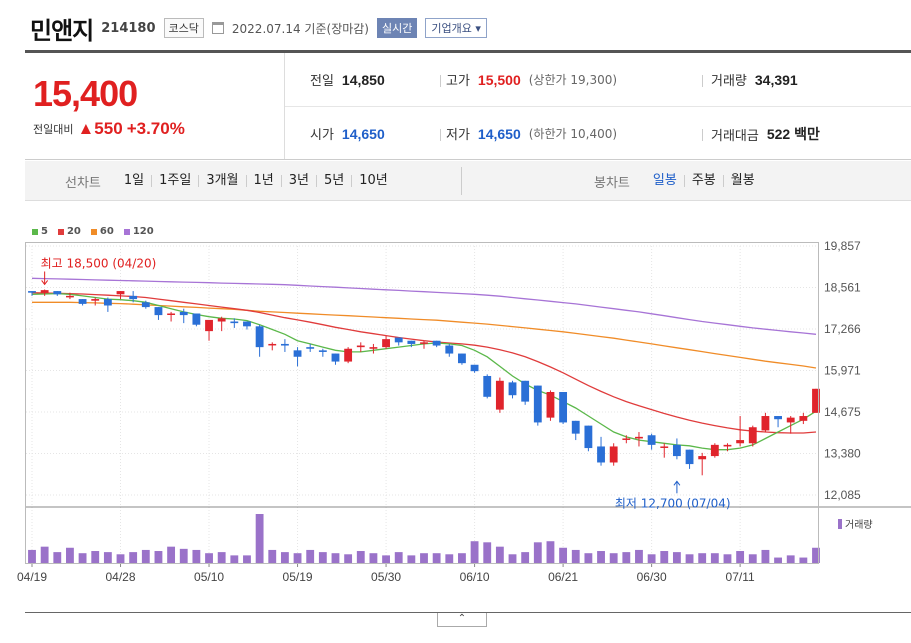 The width and height of the screenshot is (911, 643). I want to click on y-tick-label: 13,380, so click(842, 454).